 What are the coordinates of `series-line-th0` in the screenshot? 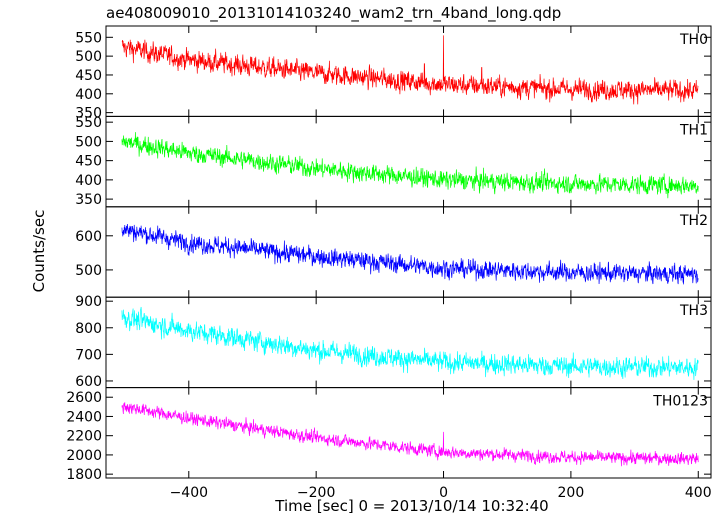 It's located at (410, 70).